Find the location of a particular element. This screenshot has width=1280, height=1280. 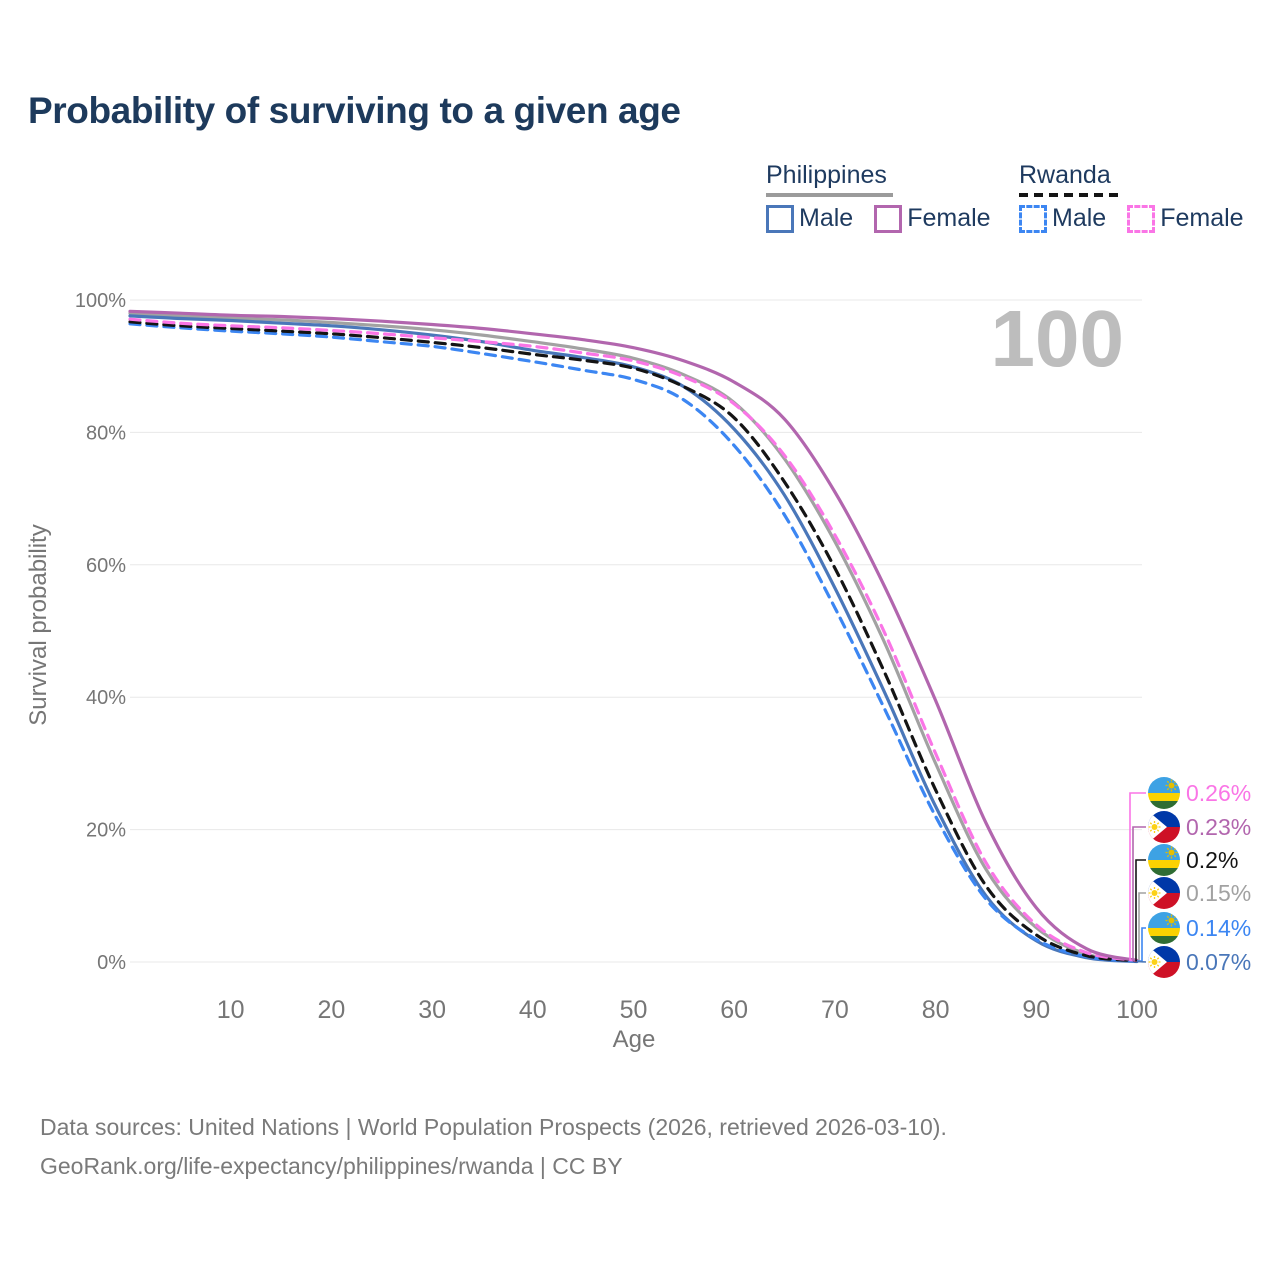

rwanda-female-checkbox is located at coordinates (1141, 218).